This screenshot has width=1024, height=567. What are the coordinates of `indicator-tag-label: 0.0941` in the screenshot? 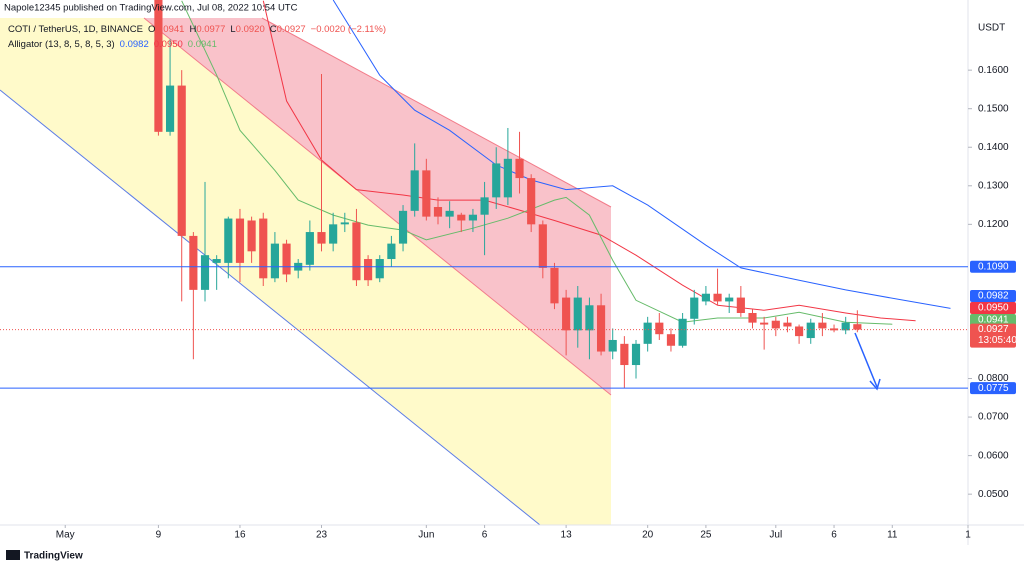 It's located at (993, 320).